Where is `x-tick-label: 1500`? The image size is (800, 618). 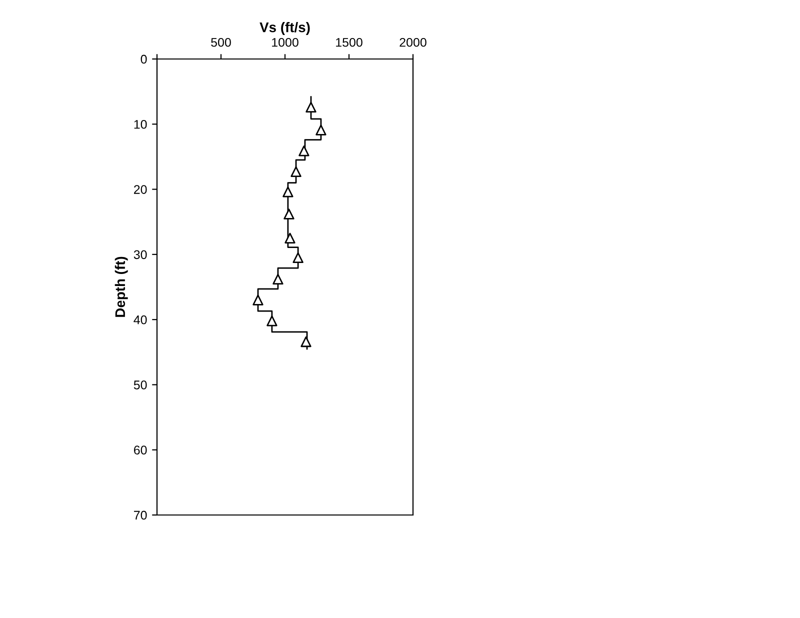 x-tick-label: 1500 is located at coordinates (349, 42).